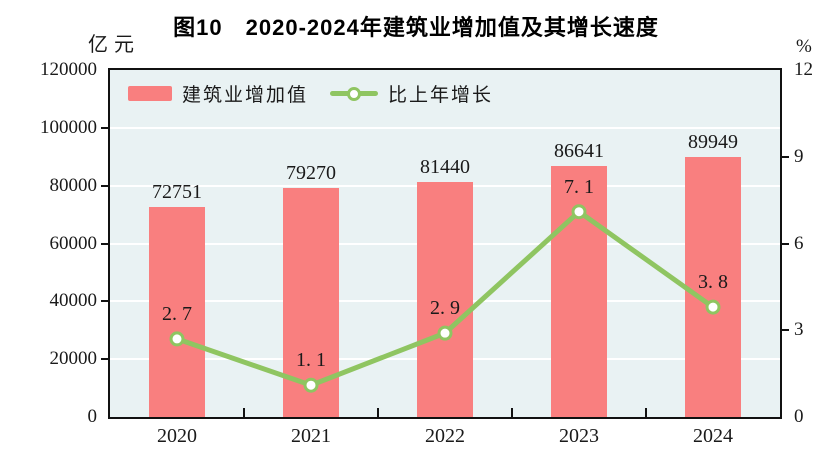  Describe the element at coordinates (311, 436) in the screenshot. I see `x-axis-category-label: 2021` at that location.